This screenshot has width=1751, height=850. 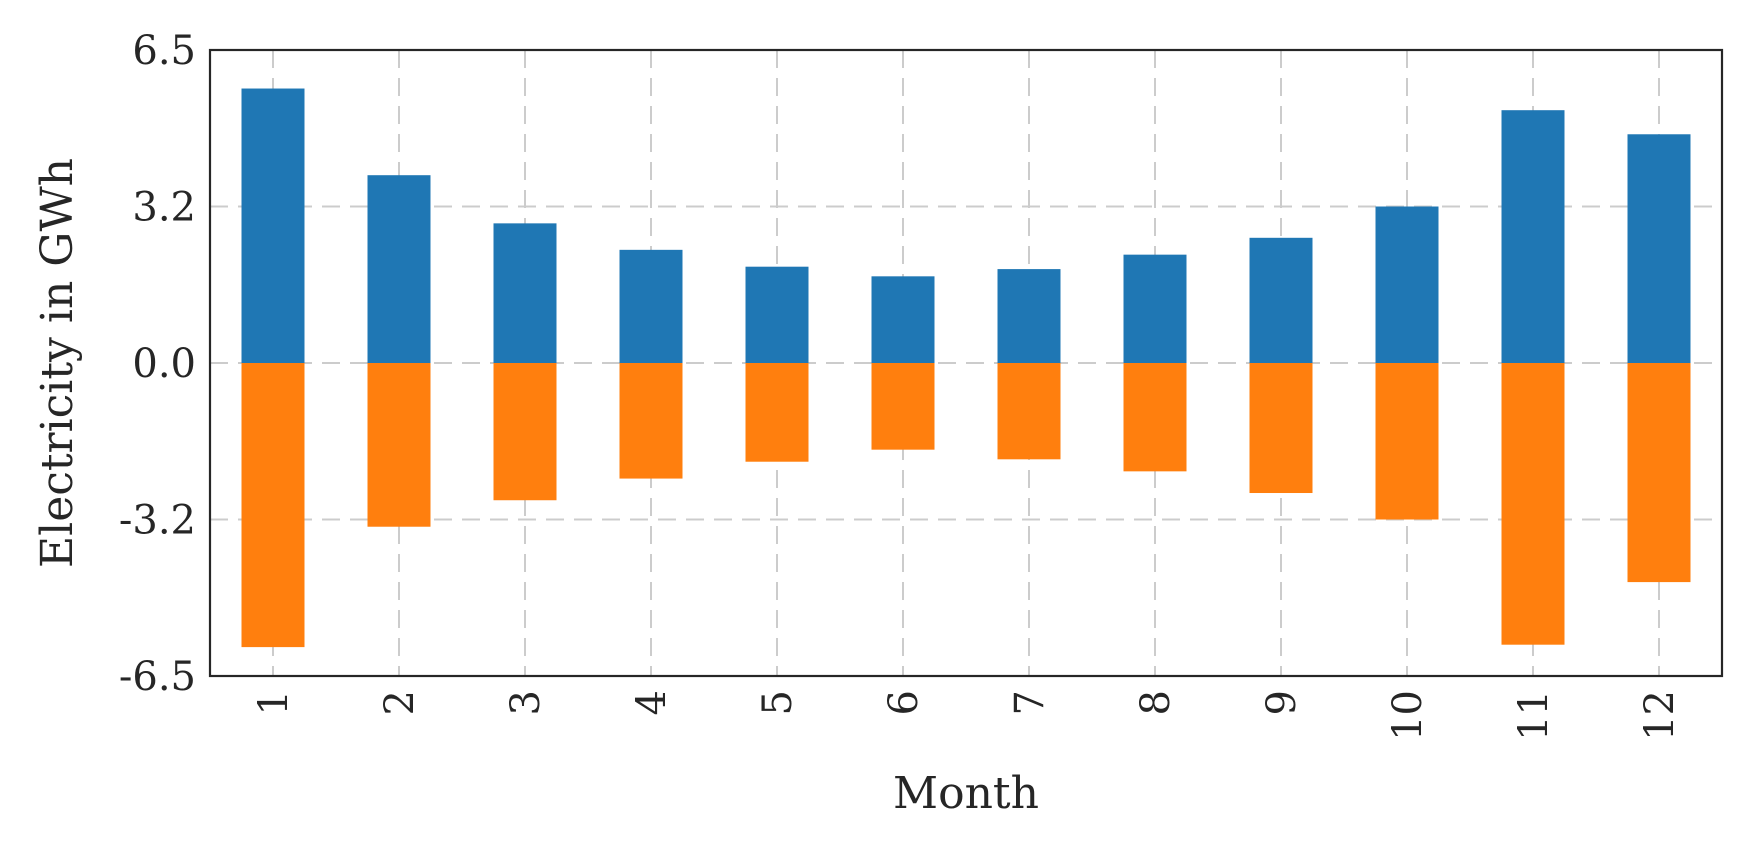 I want to click on x-tick-label: 6, so click(x=904, y=702).